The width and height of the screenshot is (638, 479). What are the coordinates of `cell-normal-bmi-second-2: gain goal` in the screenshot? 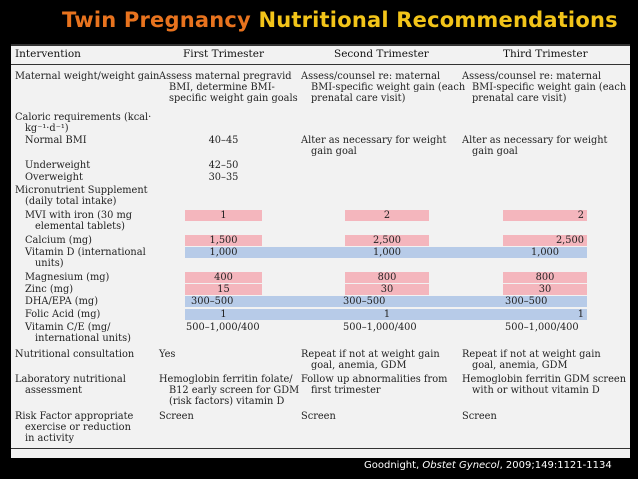 It's located at (334, 151).